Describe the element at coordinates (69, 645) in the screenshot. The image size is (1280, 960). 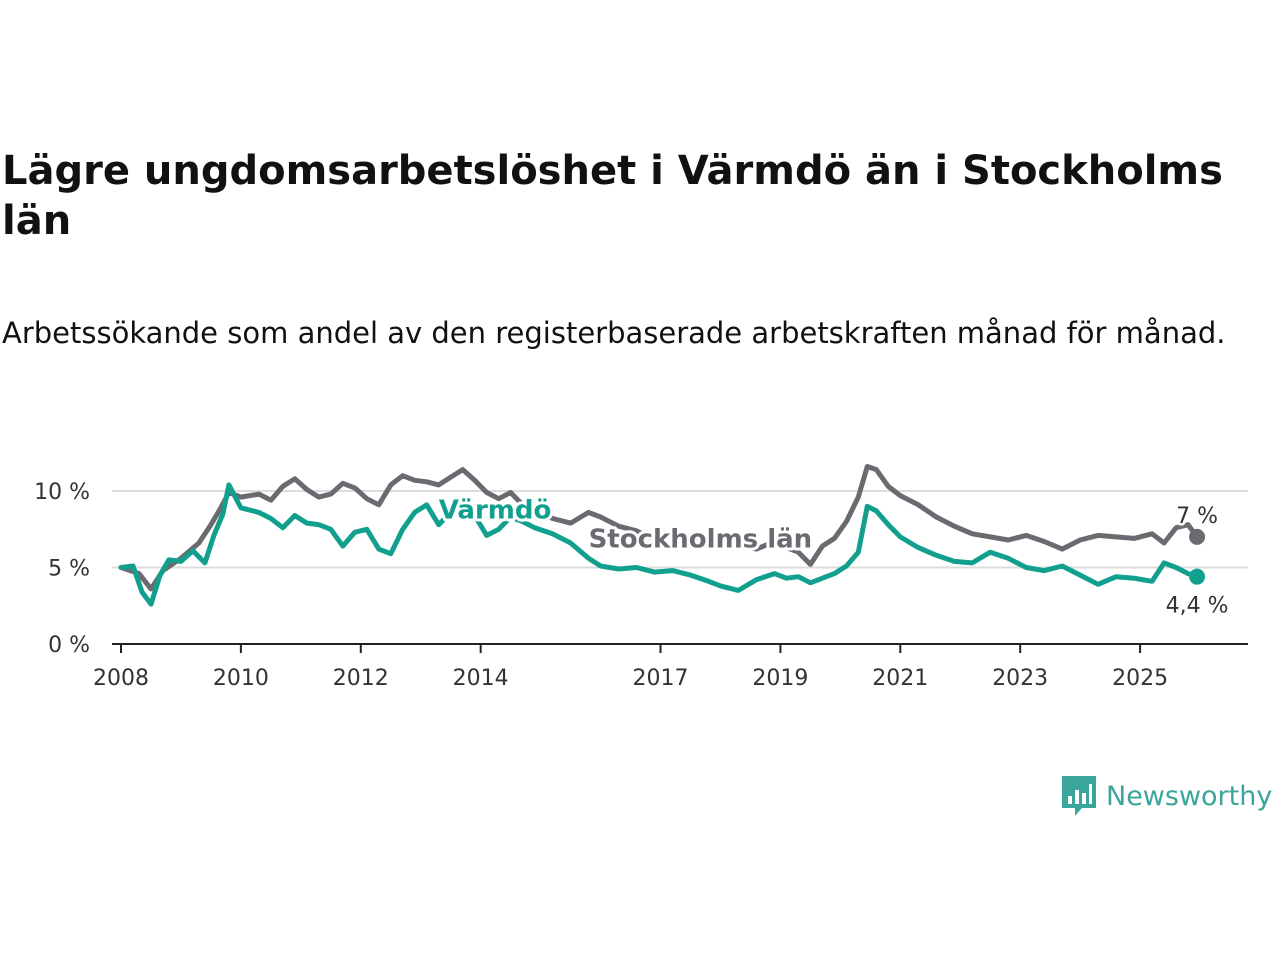
I see `y-tick-label: 0 %` at that location.